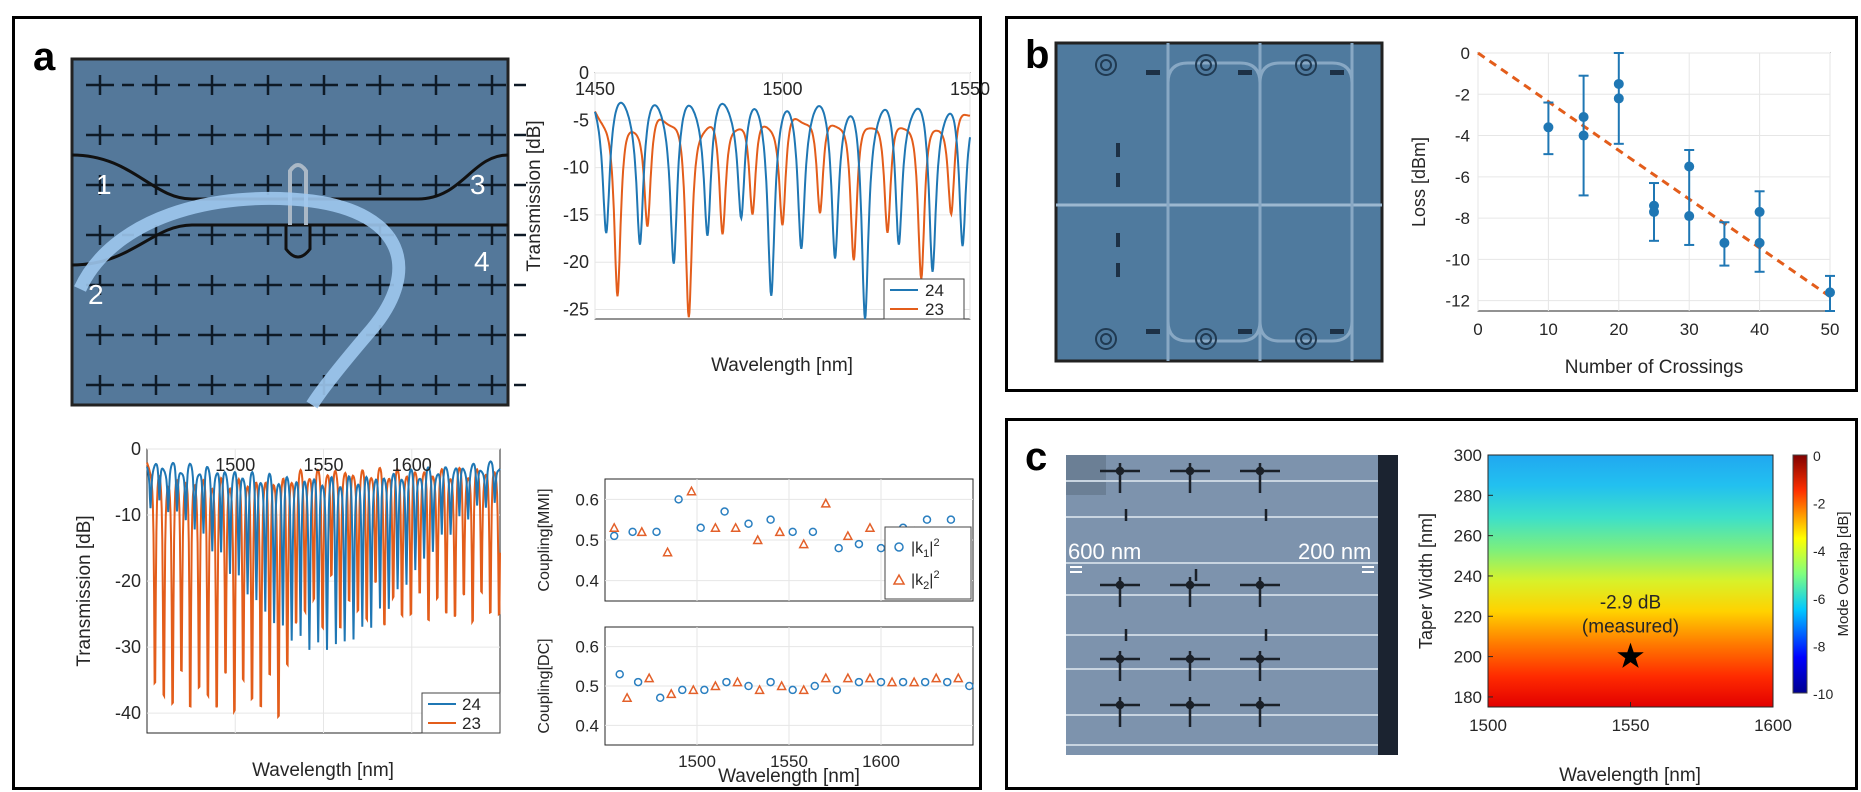 The height and width of the screenshot is (792, 1861). Describe the element at coordinates (471, 704) in the screenshot. I see `legend-label-24: 24` at that location.